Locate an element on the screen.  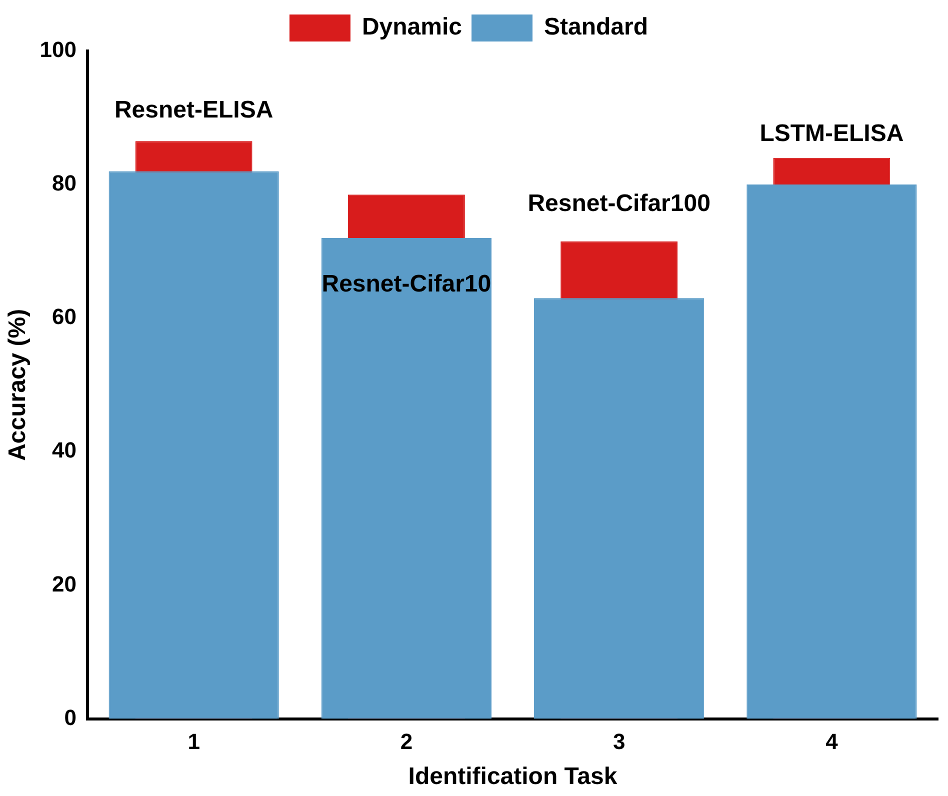
annotation: Resnet-Cifar100 is located at coordinates (619, 204).